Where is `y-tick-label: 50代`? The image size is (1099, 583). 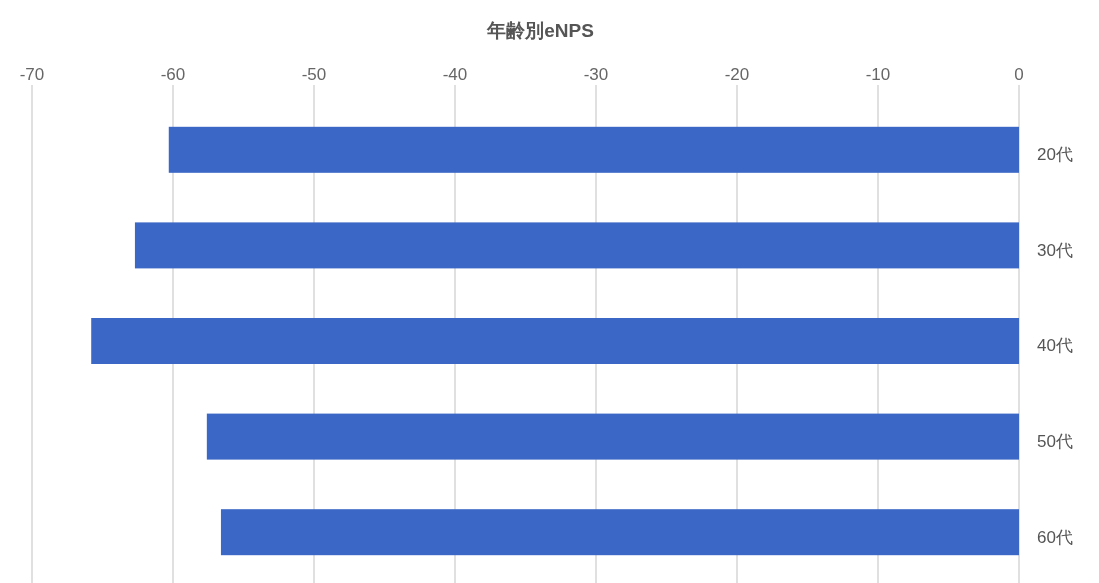
y-tick-label: 50代 is located at coordinates (1055, 442).